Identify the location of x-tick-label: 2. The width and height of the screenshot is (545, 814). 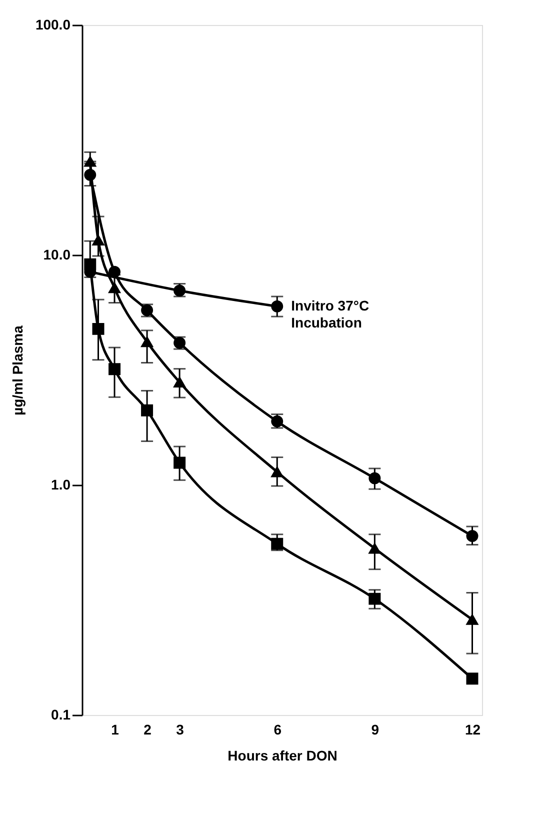
(148, 730).